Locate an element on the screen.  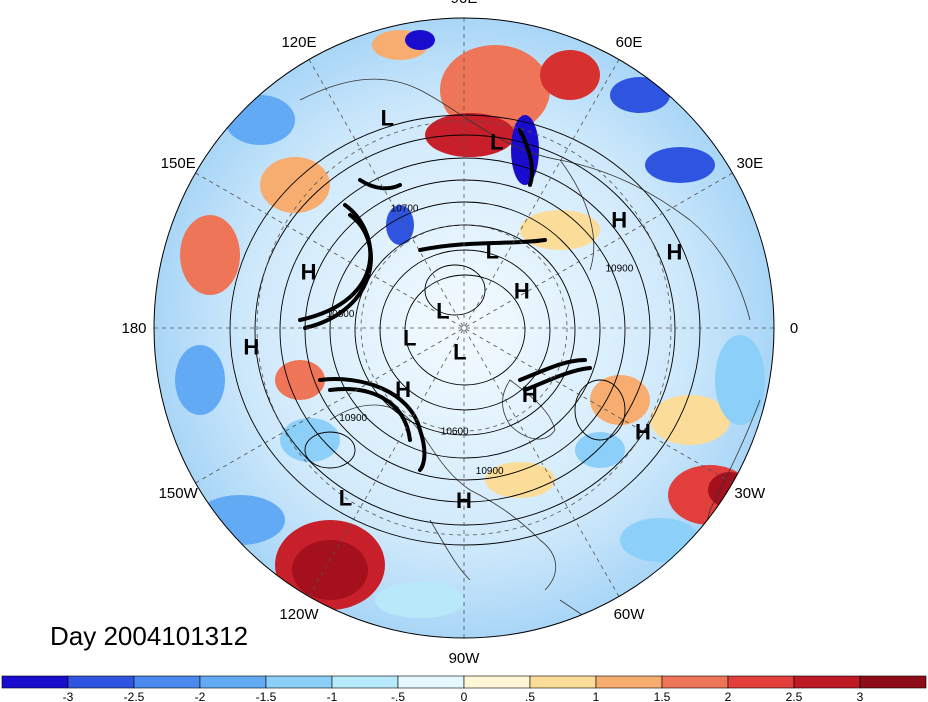
longitude-label: 0 is located at coordinates (794, 328).